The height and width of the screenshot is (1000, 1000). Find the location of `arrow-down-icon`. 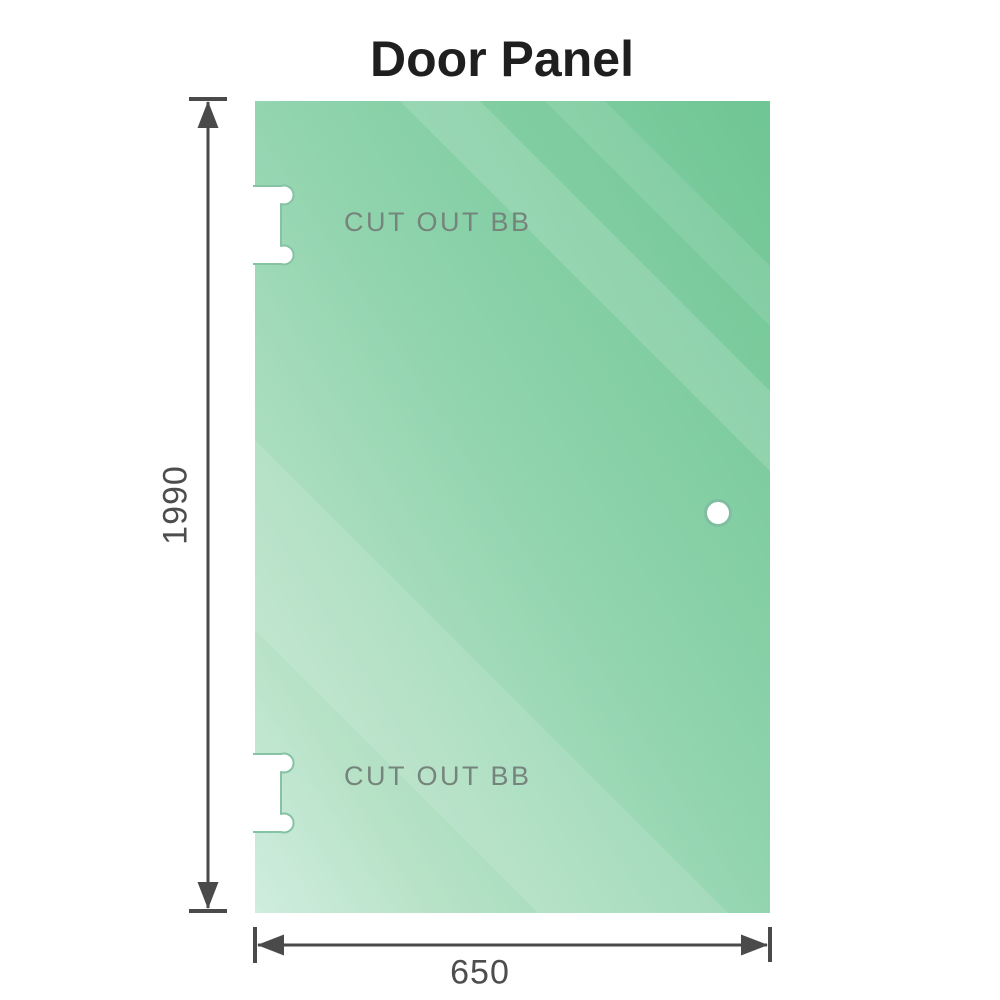

arrow-down-icon is located at coordinates (208, 895).